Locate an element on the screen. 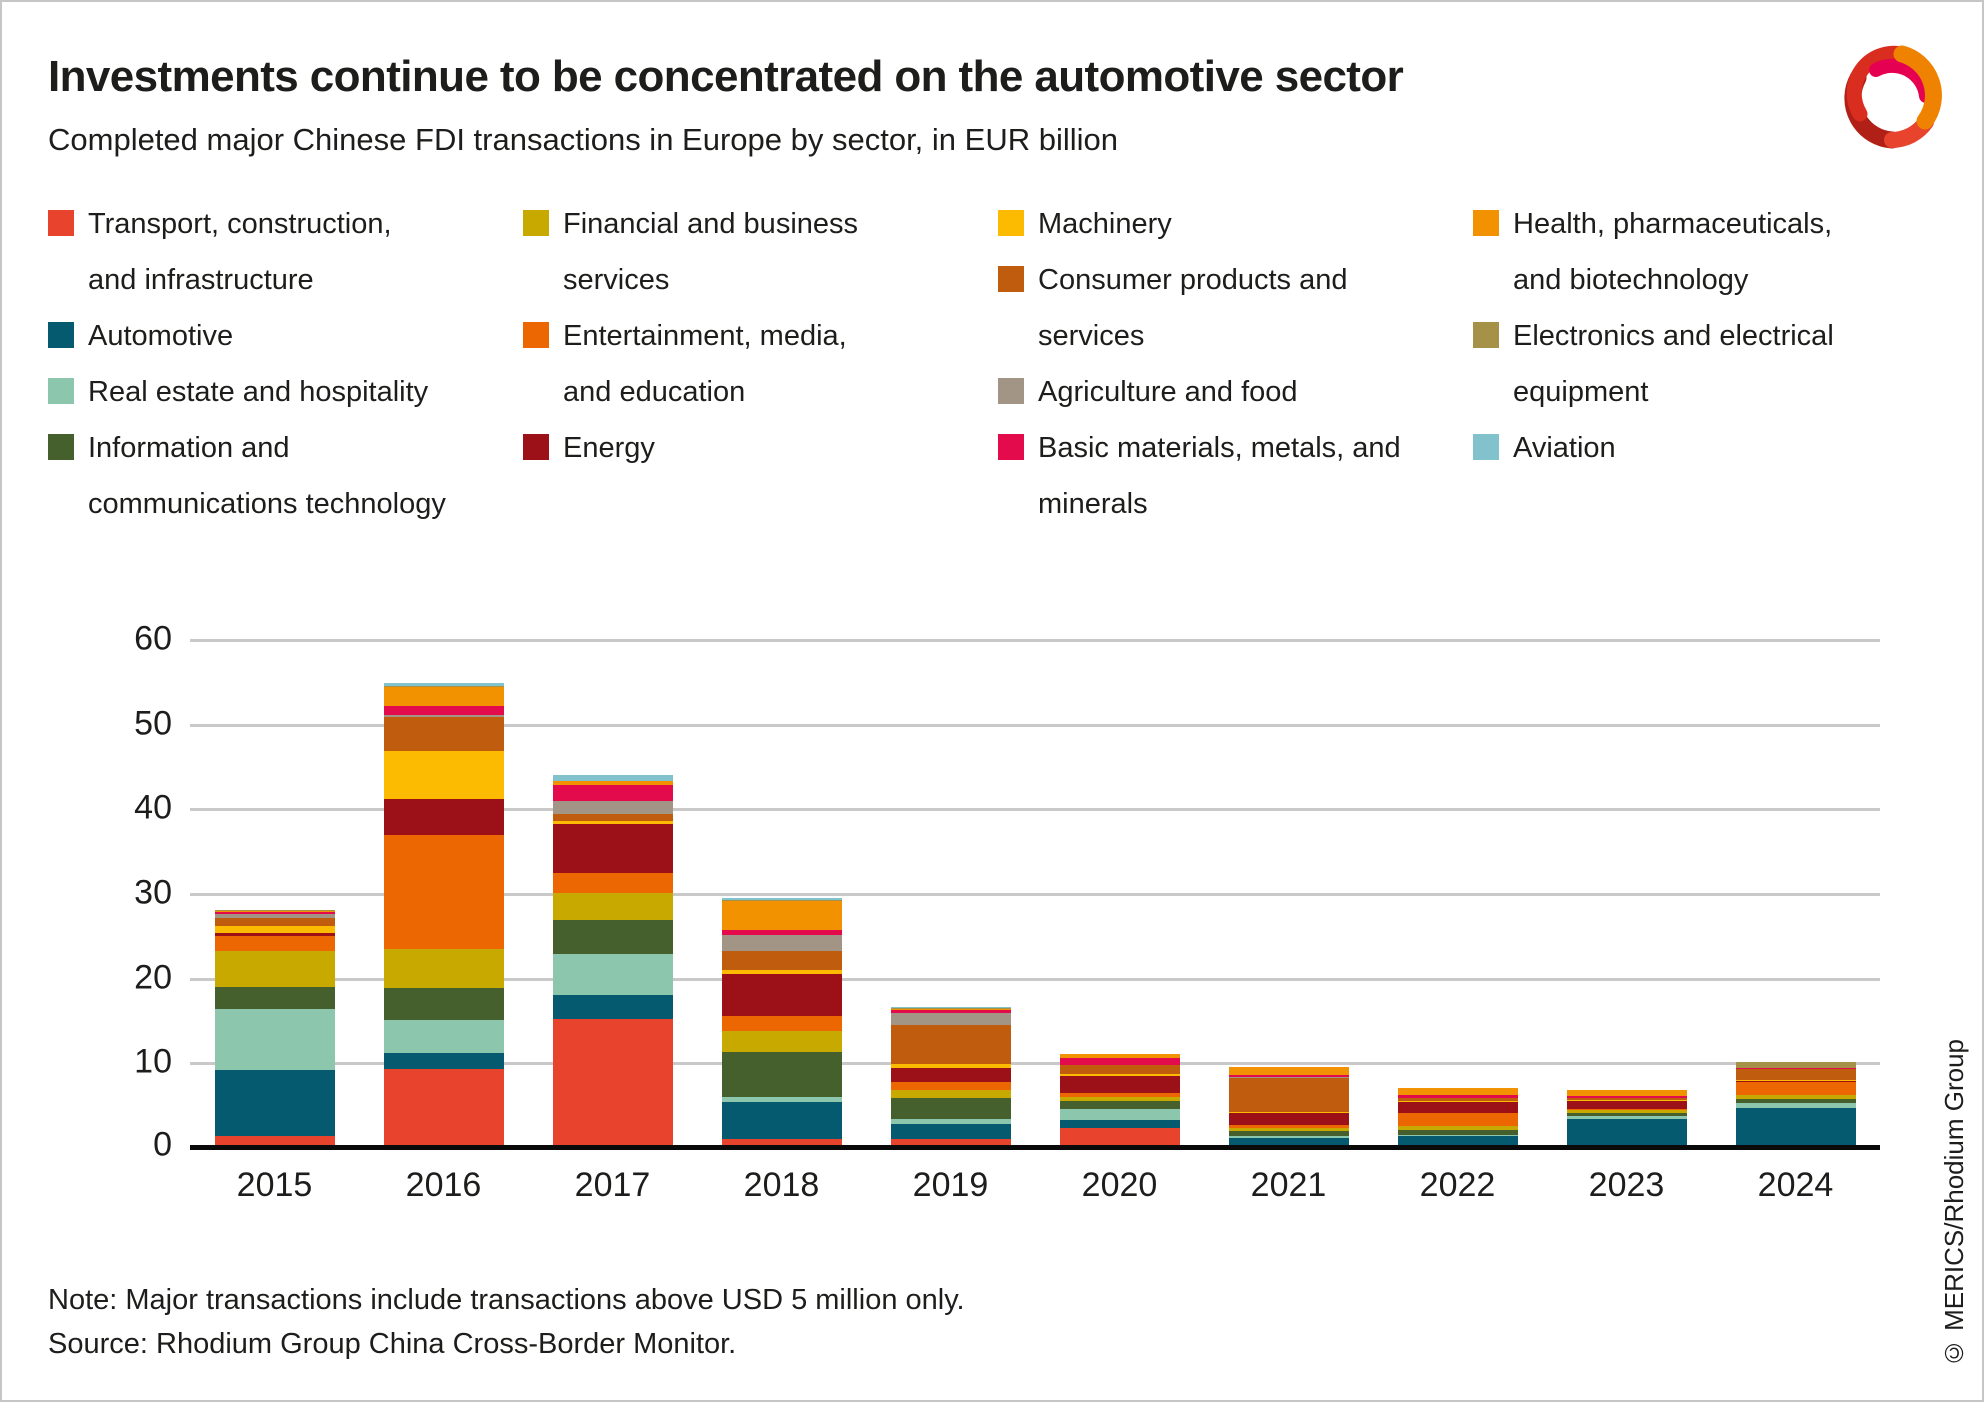 The image size is (1984, 1402). legend-item-energy: Energy is located at coordinates (760, 448).